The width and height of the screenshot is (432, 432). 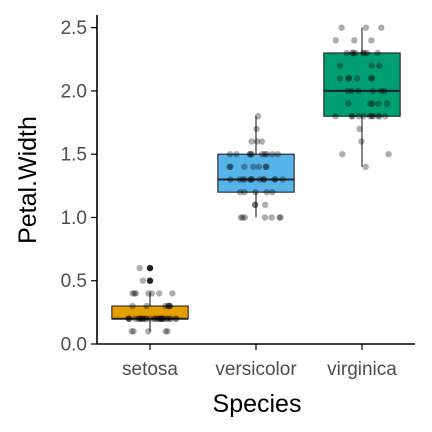 I want to click on y-tick-label: 0.5, so click(x=74, y=281).